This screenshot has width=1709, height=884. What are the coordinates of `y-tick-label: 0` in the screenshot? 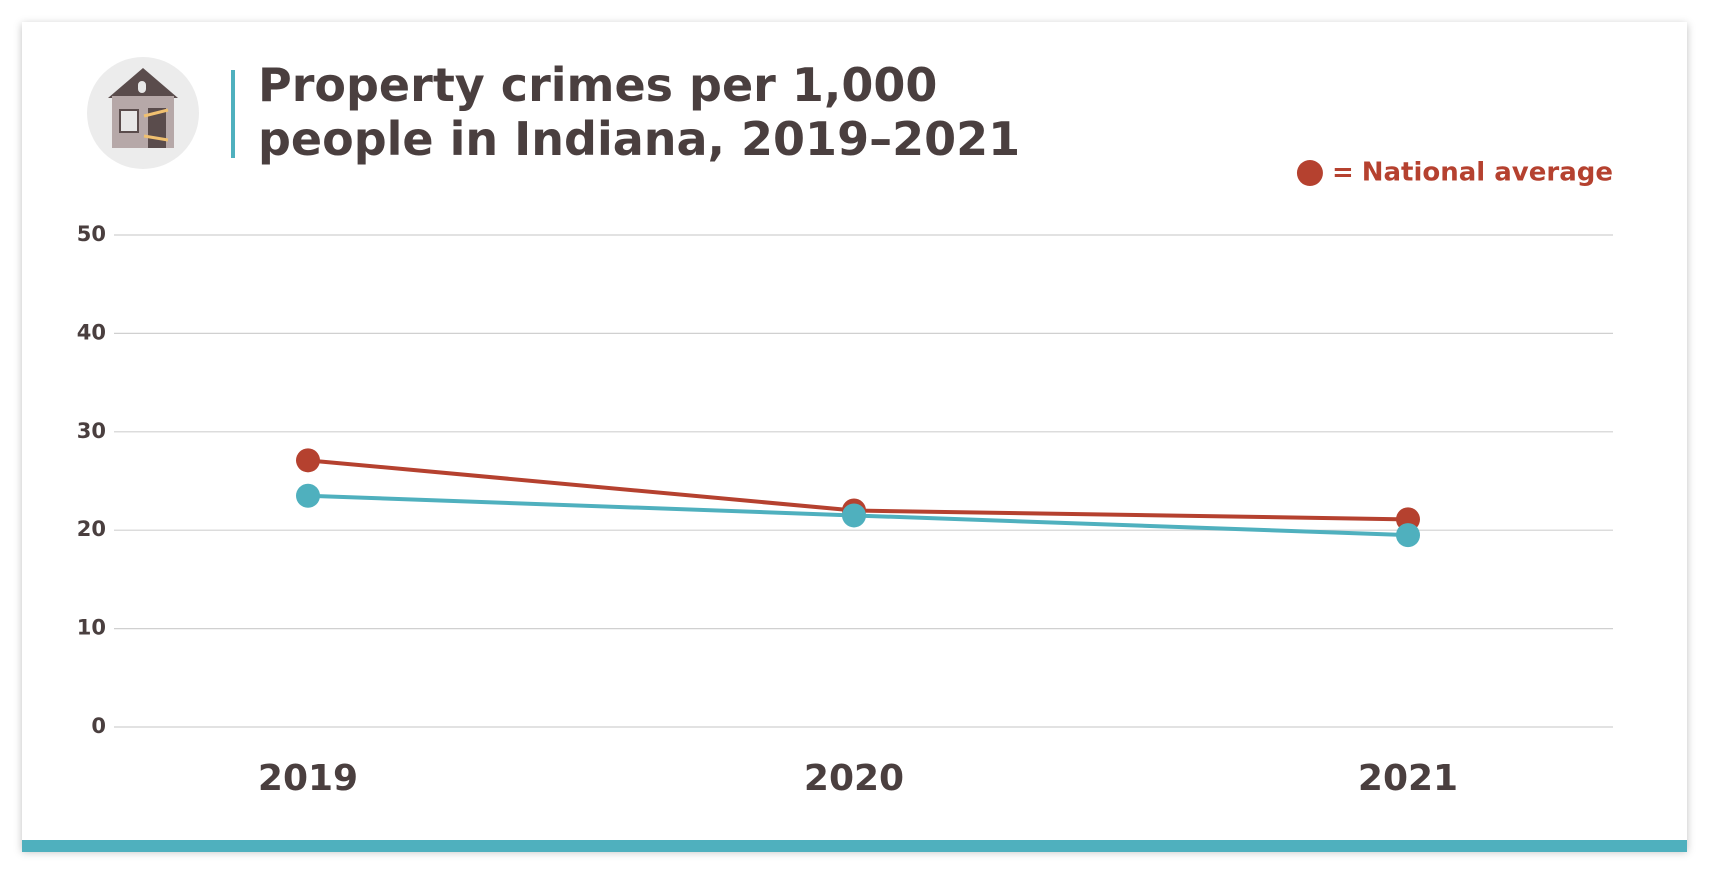 It's located at (98, 726).